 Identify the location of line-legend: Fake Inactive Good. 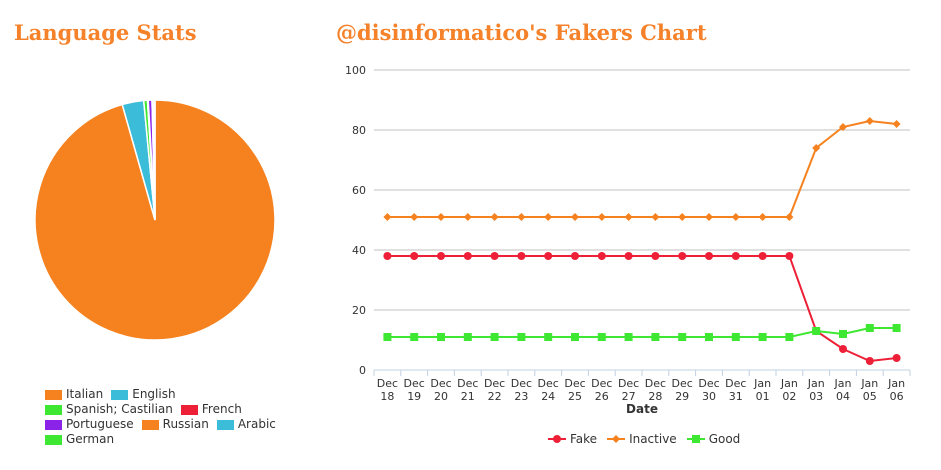
(649, 439).